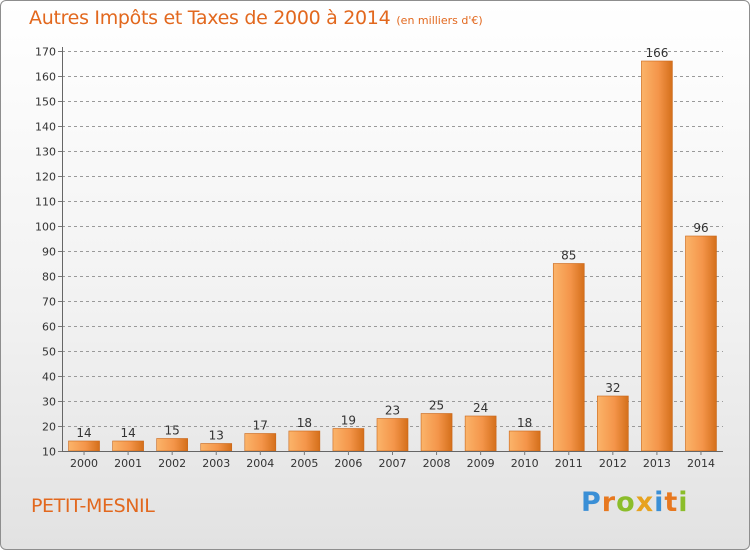 The height and width of the screenshot is (550, 750). I want to click on y-tick-label: 20, so click(49, 427).